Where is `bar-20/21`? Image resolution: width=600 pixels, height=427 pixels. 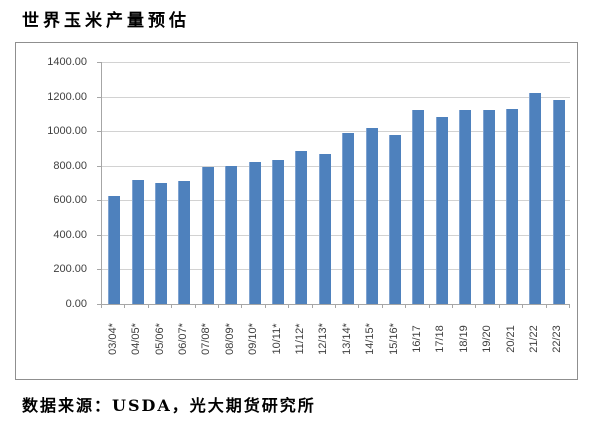
bar-20/21 is located at coordinates (512, 206).